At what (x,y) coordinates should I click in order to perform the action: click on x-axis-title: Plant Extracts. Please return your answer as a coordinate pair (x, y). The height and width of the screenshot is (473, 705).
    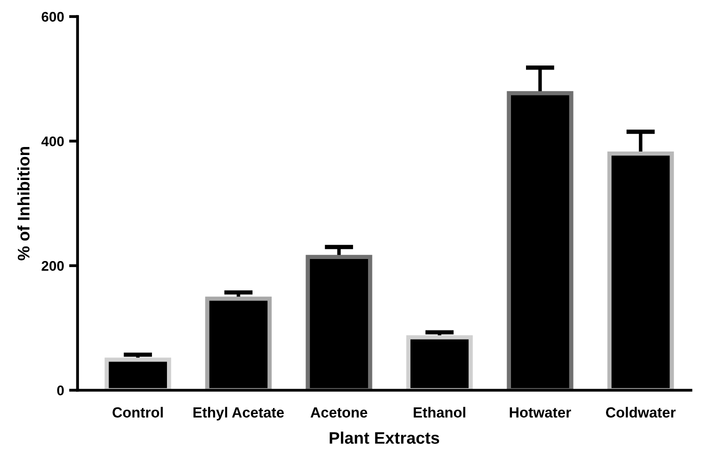
    Looking at the image, I should click on (385, 438).